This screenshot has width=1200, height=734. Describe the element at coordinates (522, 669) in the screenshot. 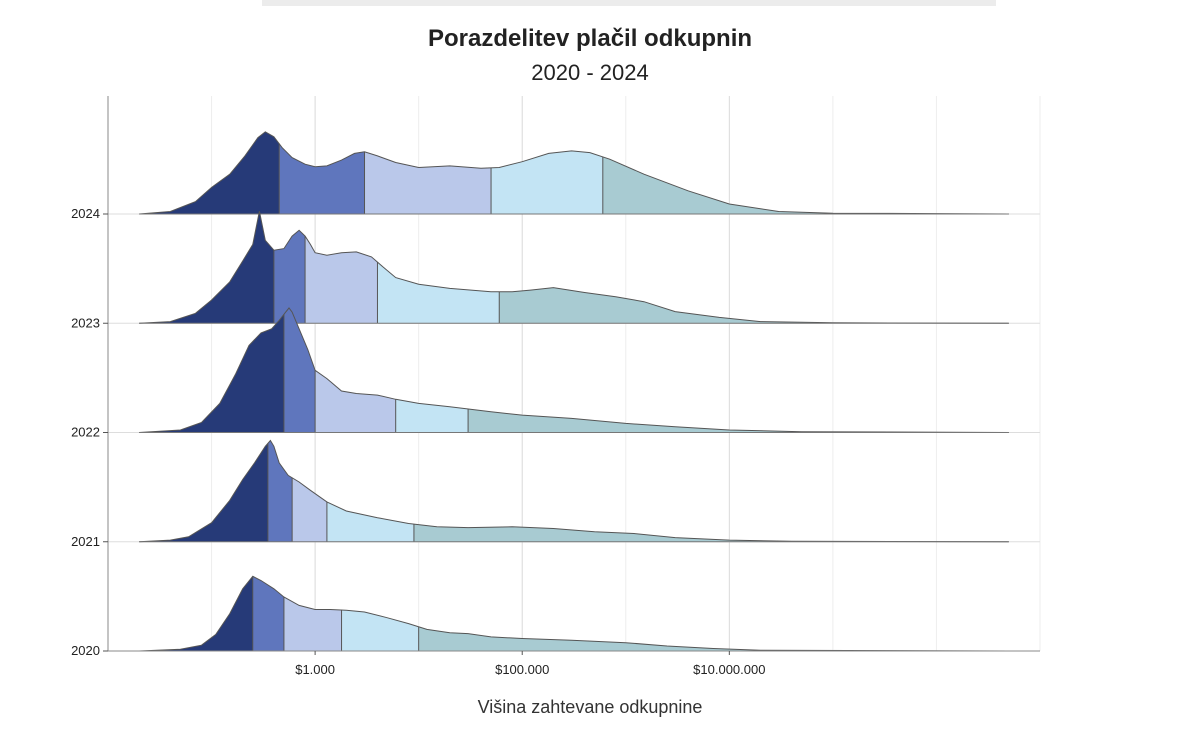

I see `x-tick-label: $100.000` at that location.